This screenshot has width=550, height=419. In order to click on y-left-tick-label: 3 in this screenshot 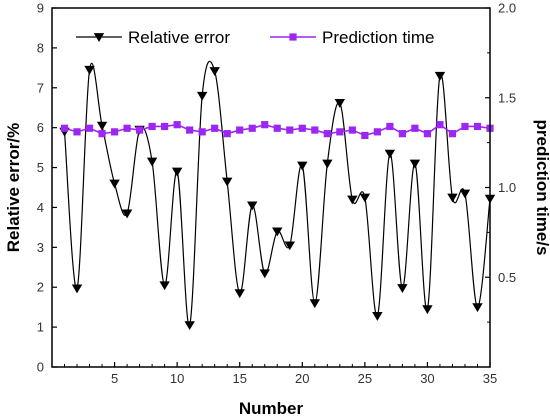, I will do `click(40, 247)`.